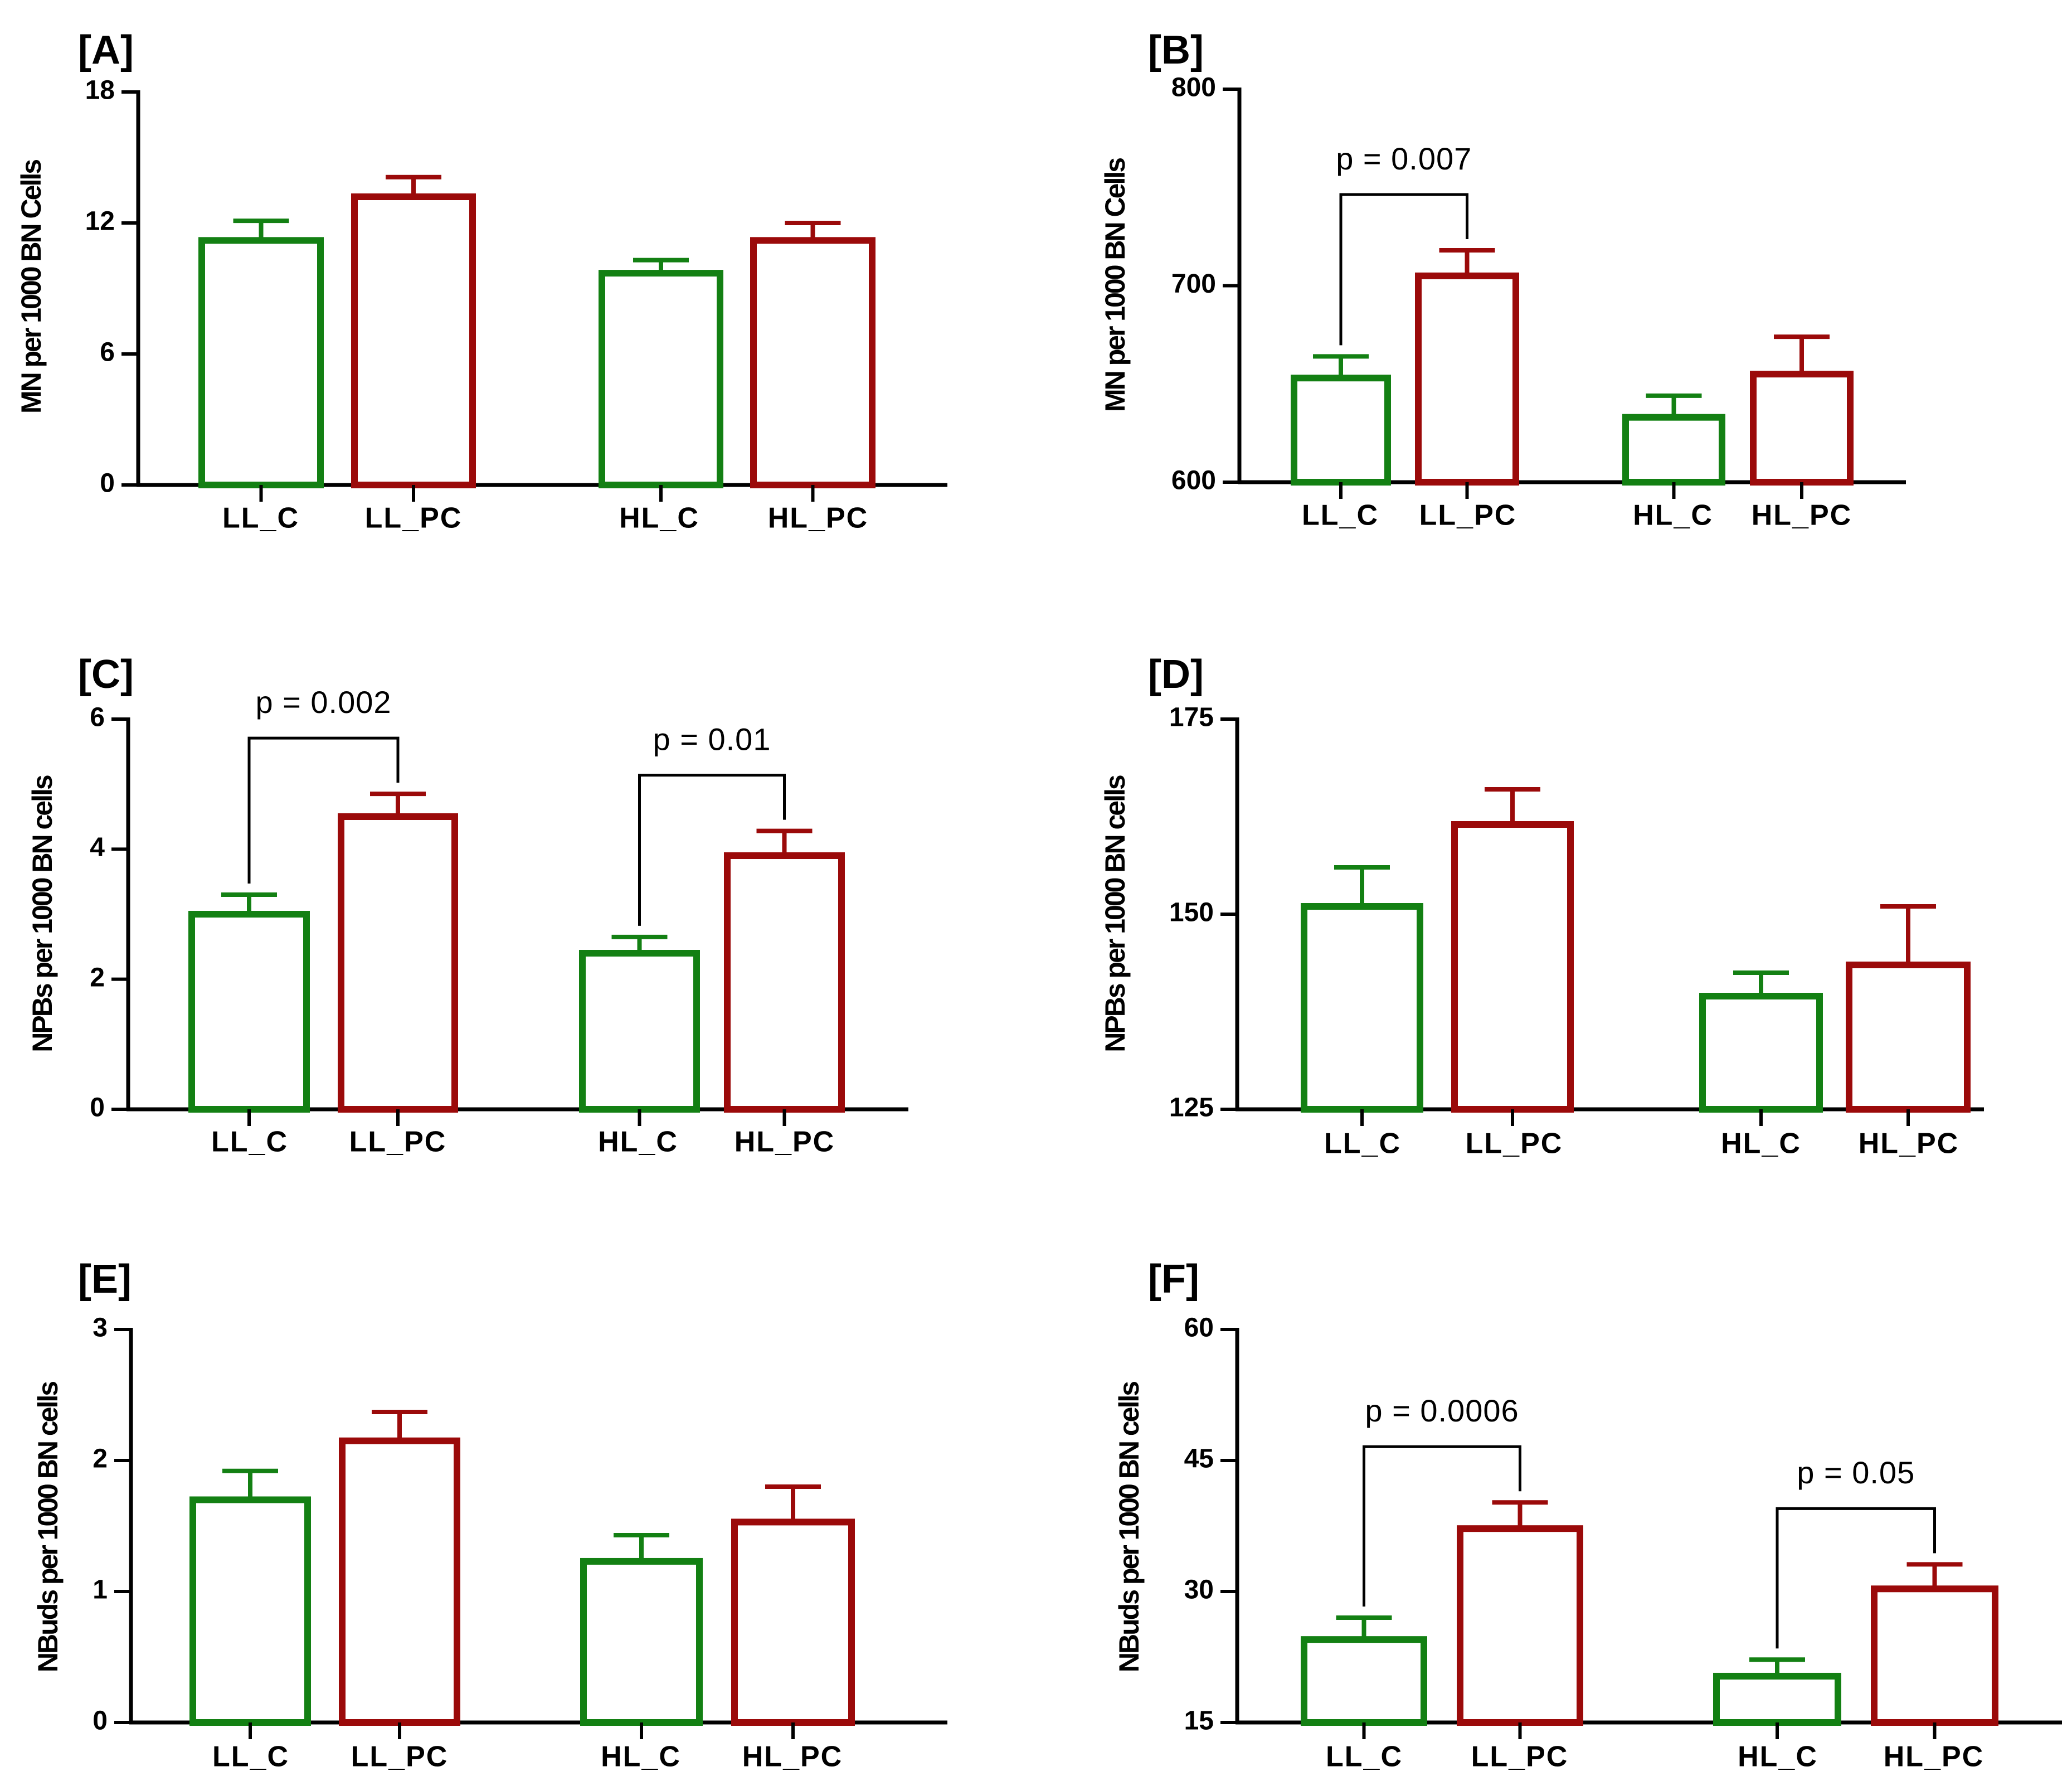 This screenshot has height=1781, width=2072. I want to click on panel-b-p-value-label: p = 0.007, so click(1404, 158).